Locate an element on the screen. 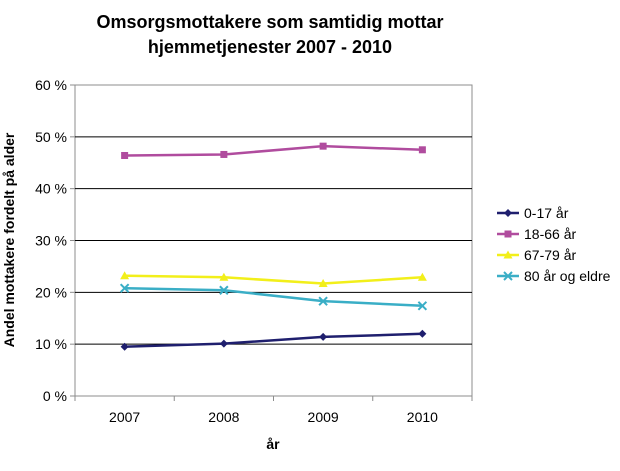  y-axis-title: Andel mottakere fordelt på alder is located at coordinates (9, 239).